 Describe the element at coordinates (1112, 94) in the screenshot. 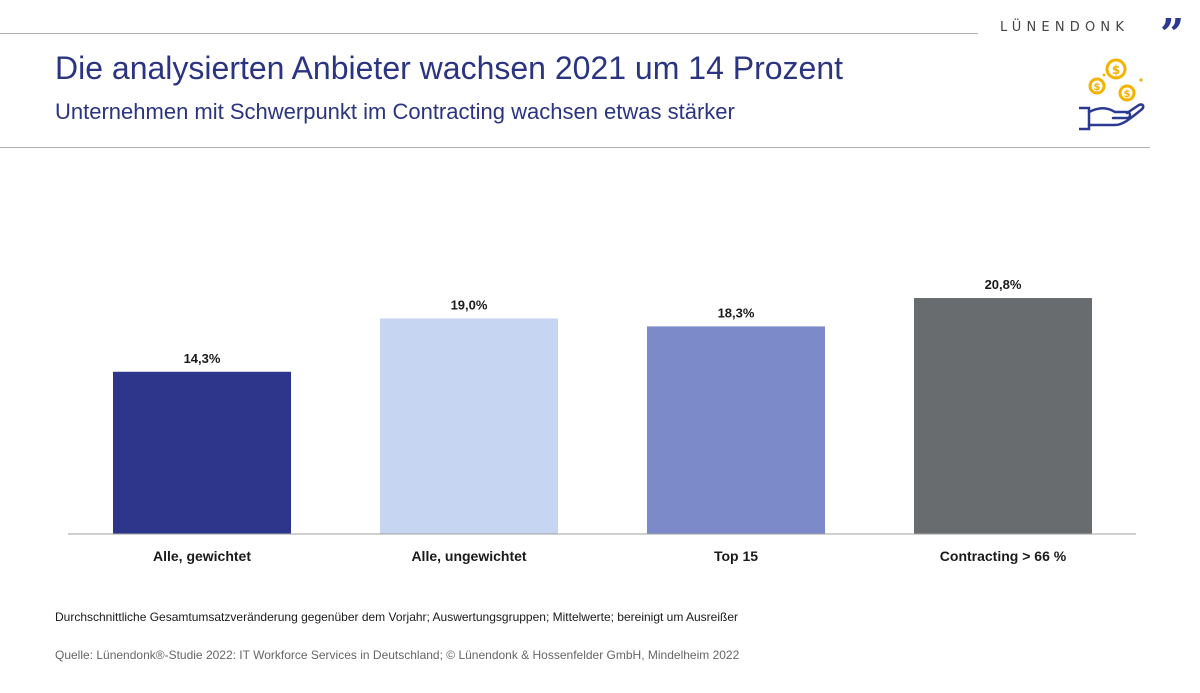

I see `hand-with-coins-icon: $ $ $` at that location.